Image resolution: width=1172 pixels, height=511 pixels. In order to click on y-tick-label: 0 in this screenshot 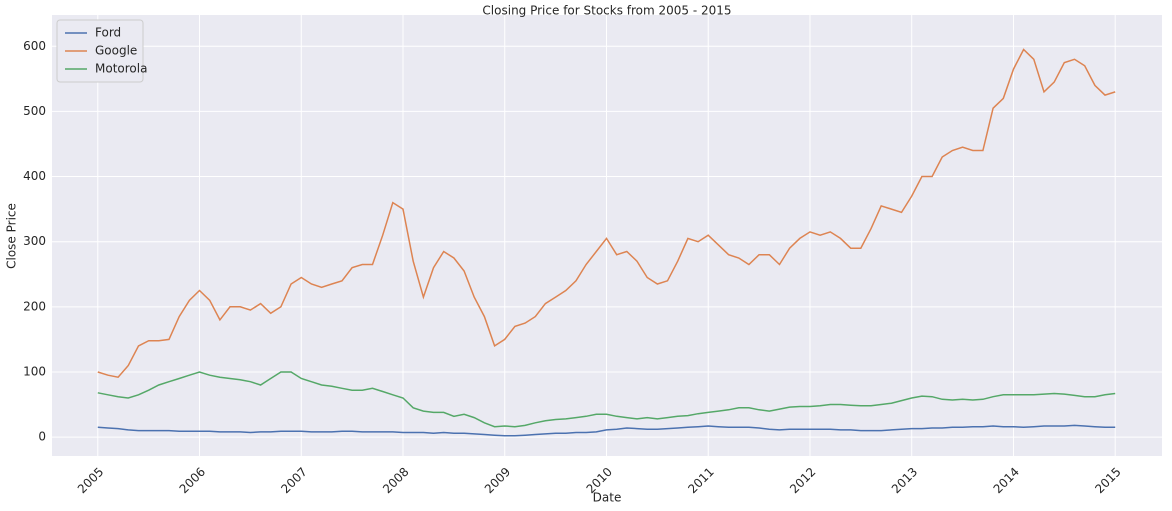, I will do `click(42, 437)`.